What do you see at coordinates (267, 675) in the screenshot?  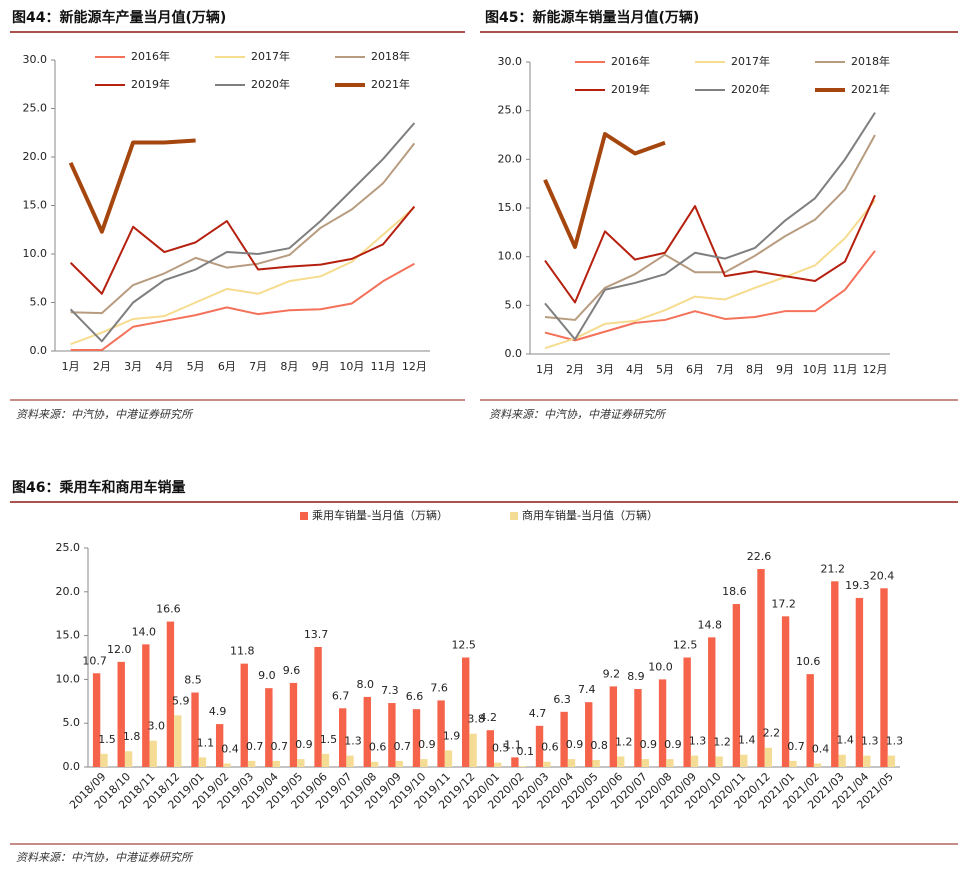 I see `data-label: 9.0` at bounding box center [267, 675].